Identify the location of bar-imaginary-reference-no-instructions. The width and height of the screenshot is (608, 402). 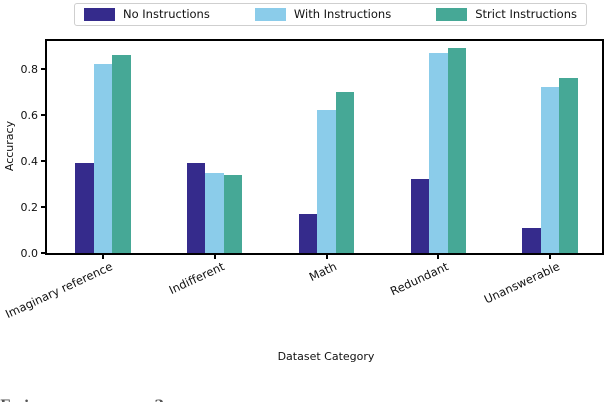
(84, 208).